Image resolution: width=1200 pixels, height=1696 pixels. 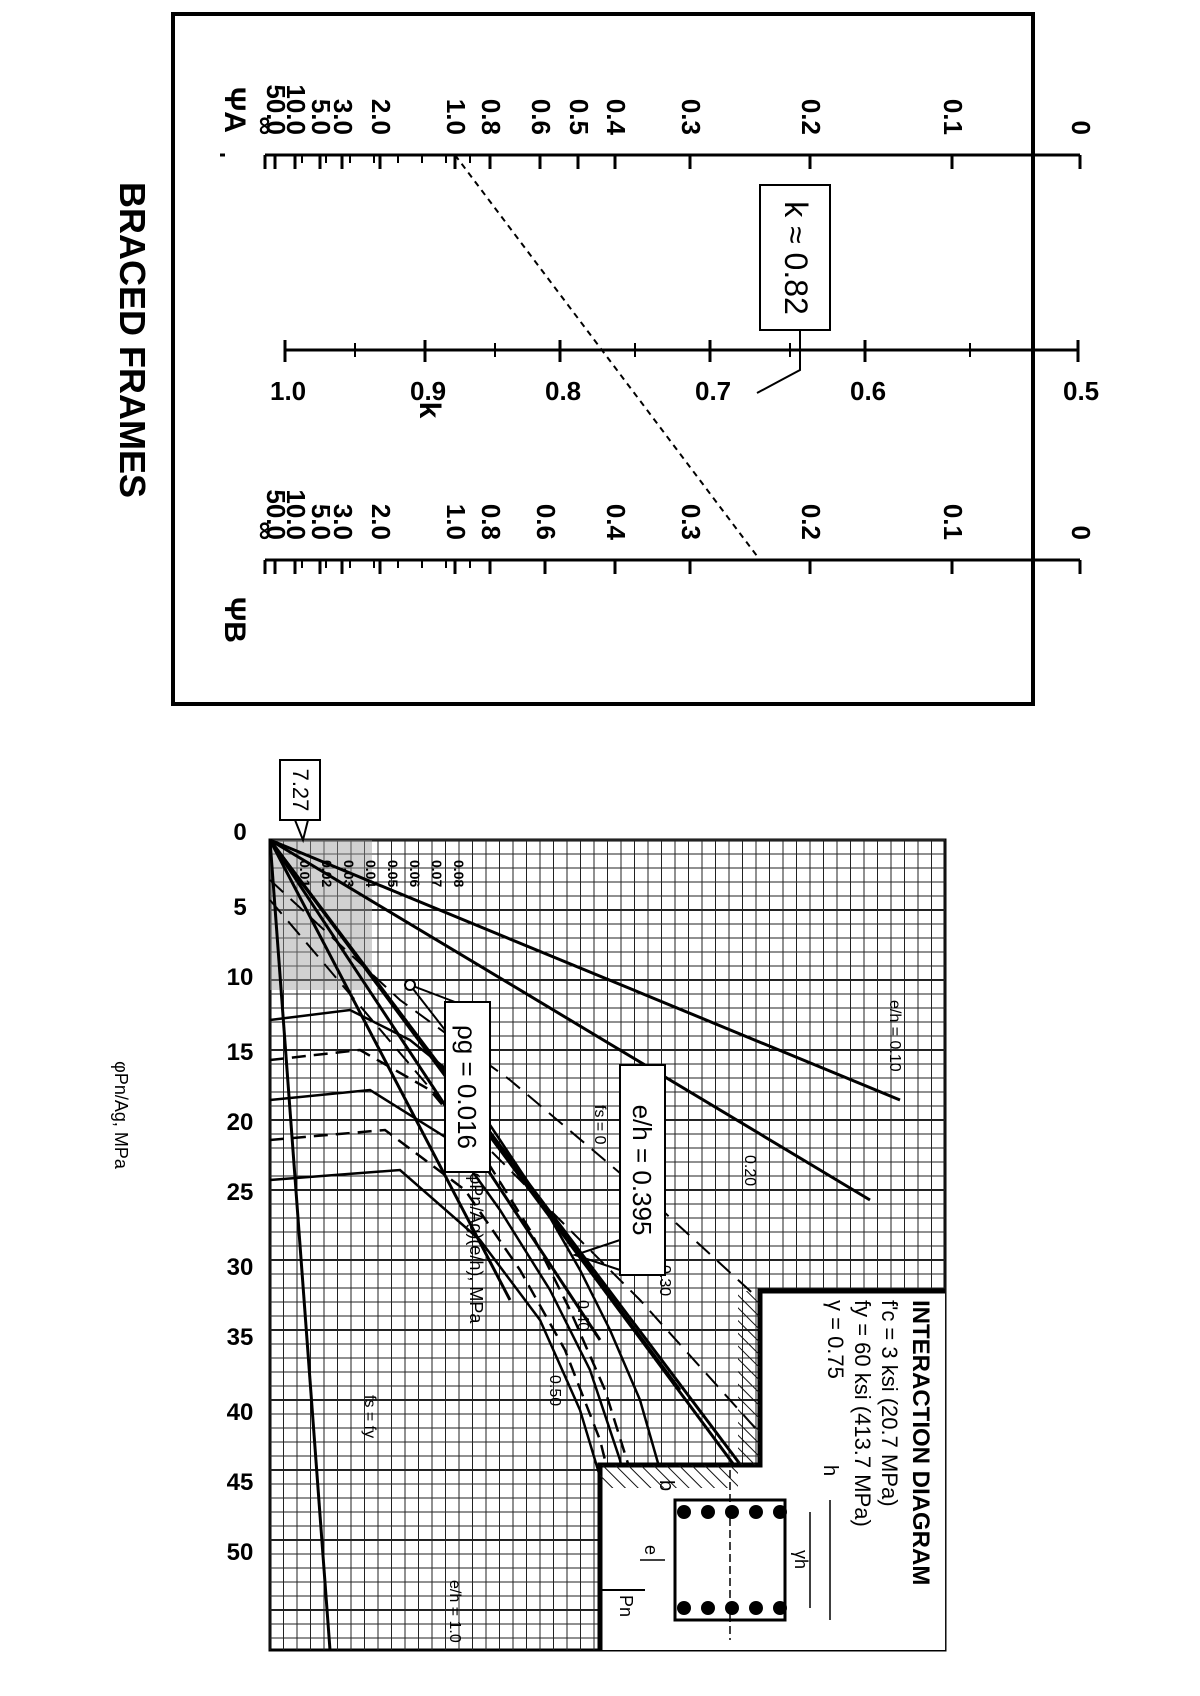 What do you see at coordinates (121, 1115) in the screenshot?
I see `y-axis-label: φPn/Ag, MPa` at bounding box center [121, 1115].